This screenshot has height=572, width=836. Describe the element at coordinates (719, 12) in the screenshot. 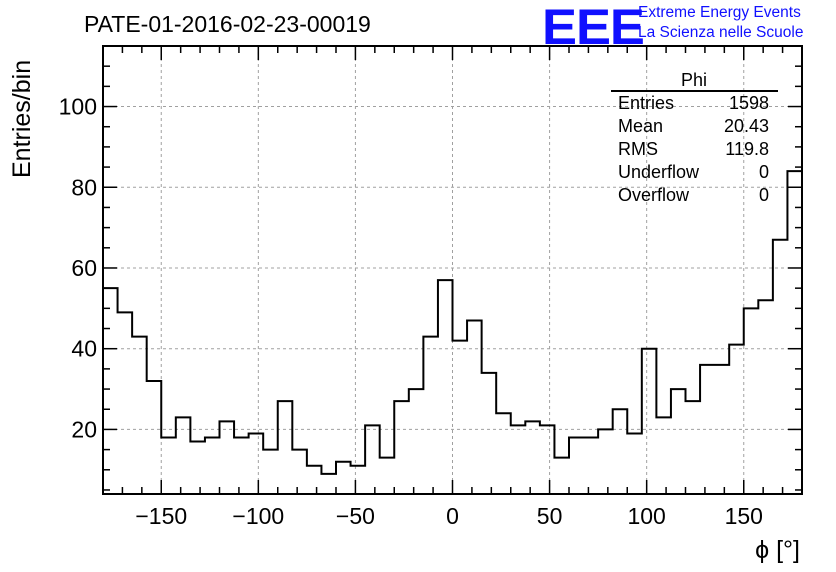

I see `logo-line-1: Extreme Energy Events` at that location.